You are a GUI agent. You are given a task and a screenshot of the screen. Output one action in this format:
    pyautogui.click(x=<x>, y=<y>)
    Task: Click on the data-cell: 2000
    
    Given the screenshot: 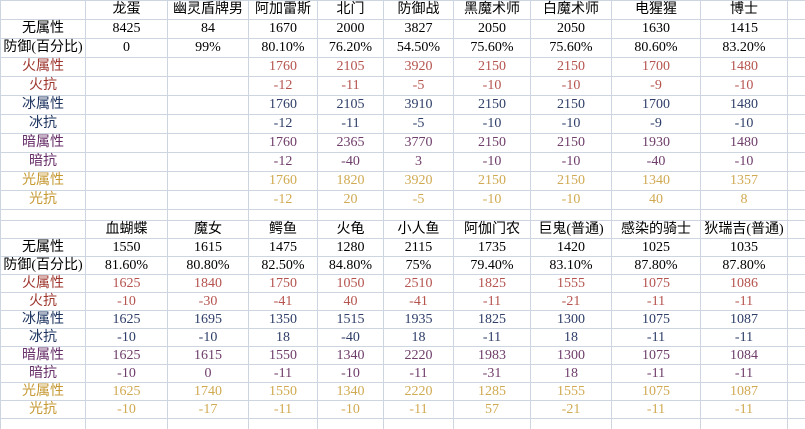 What is the action you would take?
    pyautogui.click(x=350, y=29)
    